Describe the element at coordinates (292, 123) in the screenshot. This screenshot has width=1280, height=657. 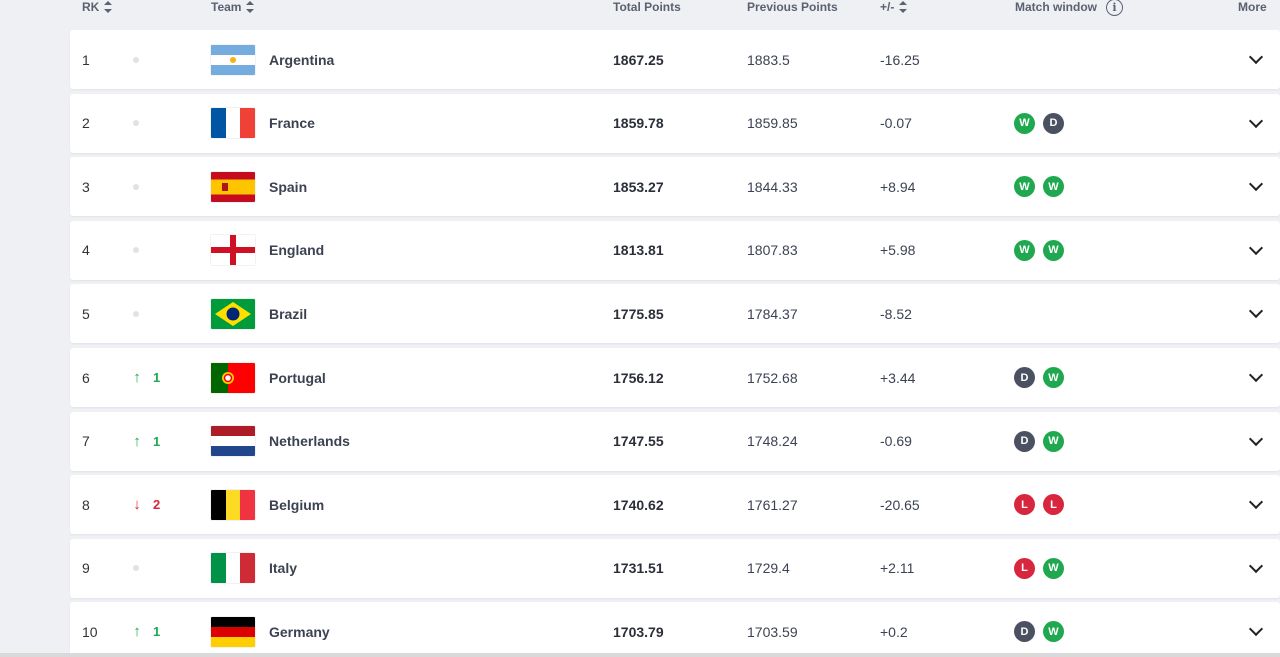
I see `team-name-link: France` at that location.